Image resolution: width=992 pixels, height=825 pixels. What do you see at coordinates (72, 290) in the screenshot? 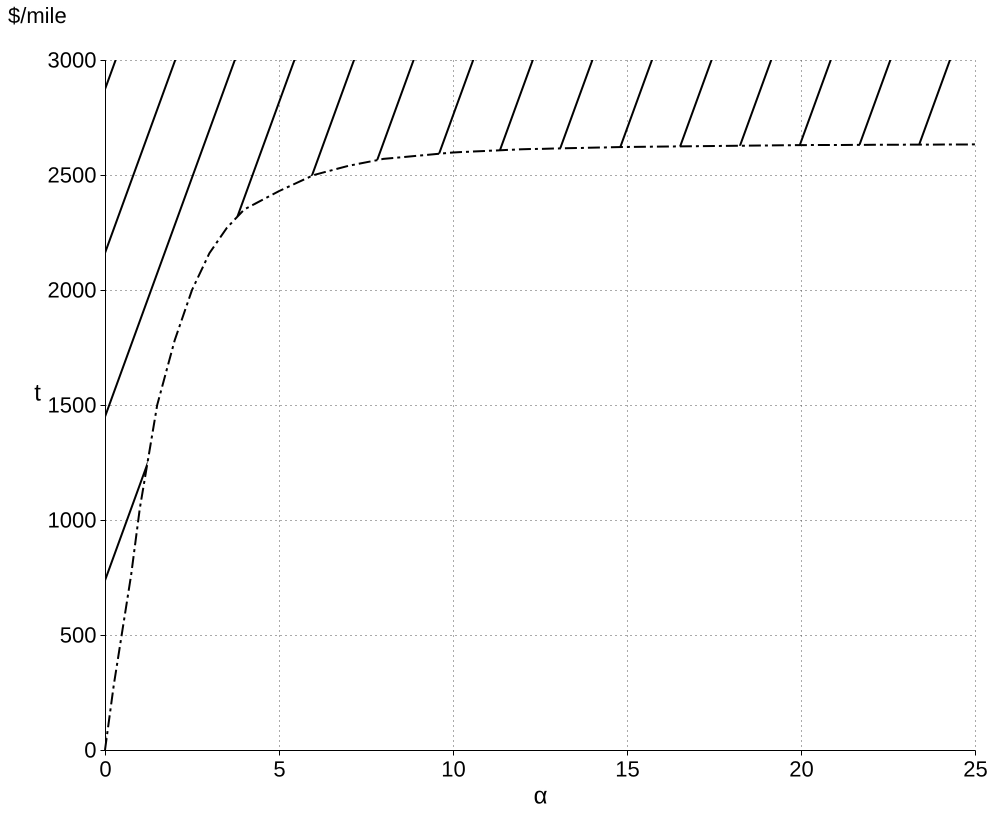
I see `y-tick-label: 2000` at bounding box center [72, 290].